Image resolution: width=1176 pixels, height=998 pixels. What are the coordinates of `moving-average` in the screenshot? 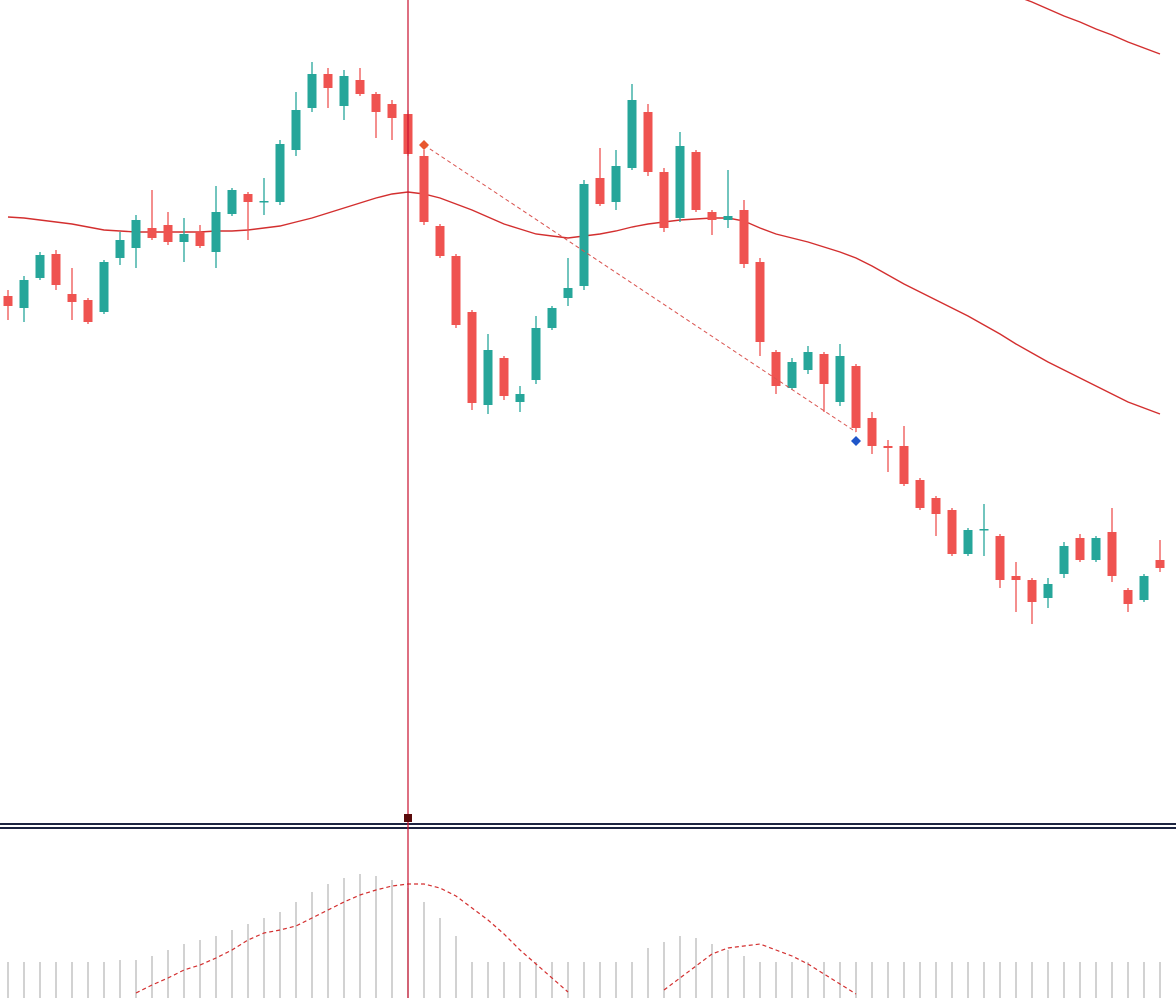 It's located at (1092, 27).